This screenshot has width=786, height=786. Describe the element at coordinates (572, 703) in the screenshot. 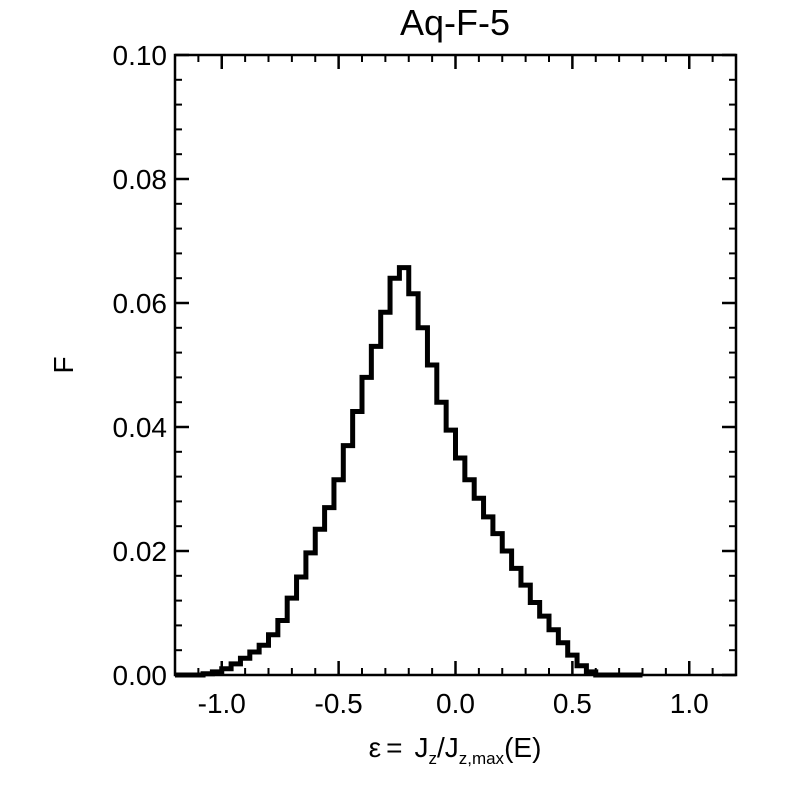

I see `x-tick-label: 0.5` at that location.